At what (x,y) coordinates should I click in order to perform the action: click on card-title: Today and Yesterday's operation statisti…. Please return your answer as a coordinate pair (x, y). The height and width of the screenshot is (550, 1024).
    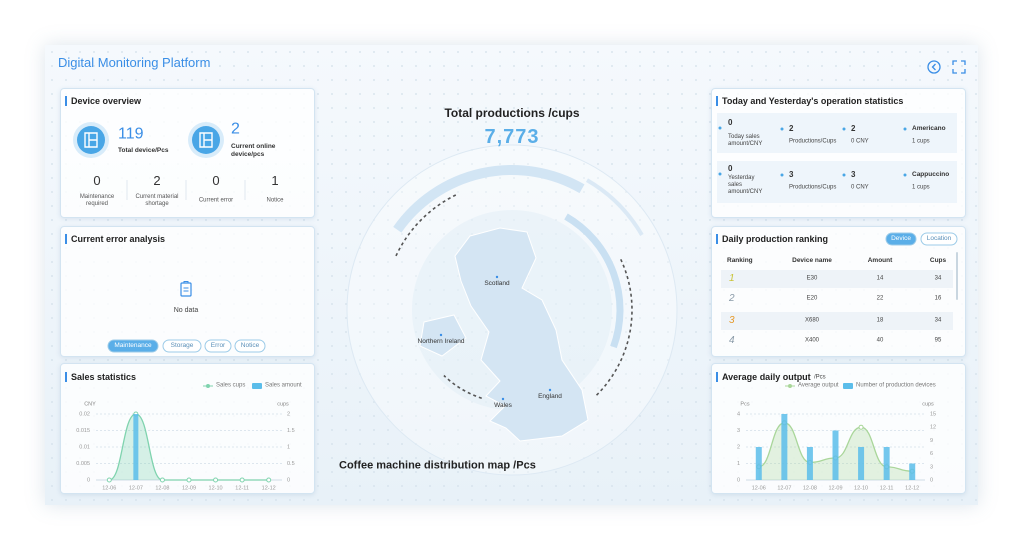
    Looking at the image, I should click on (809, 101).